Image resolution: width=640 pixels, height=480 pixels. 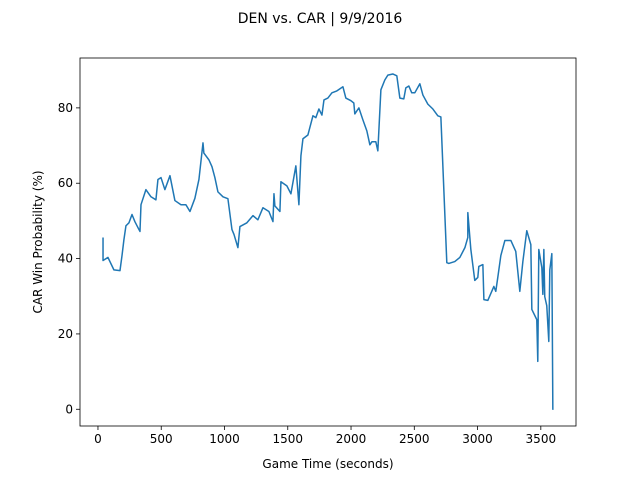 I want to click on x-tick-label: 1000, so click(x=224, y=439).